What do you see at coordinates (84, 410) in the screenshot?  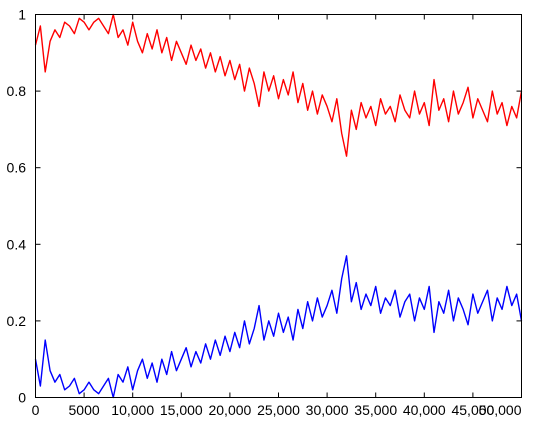 I see `x-tick-label: 5000` at bounding box center [84, 410].